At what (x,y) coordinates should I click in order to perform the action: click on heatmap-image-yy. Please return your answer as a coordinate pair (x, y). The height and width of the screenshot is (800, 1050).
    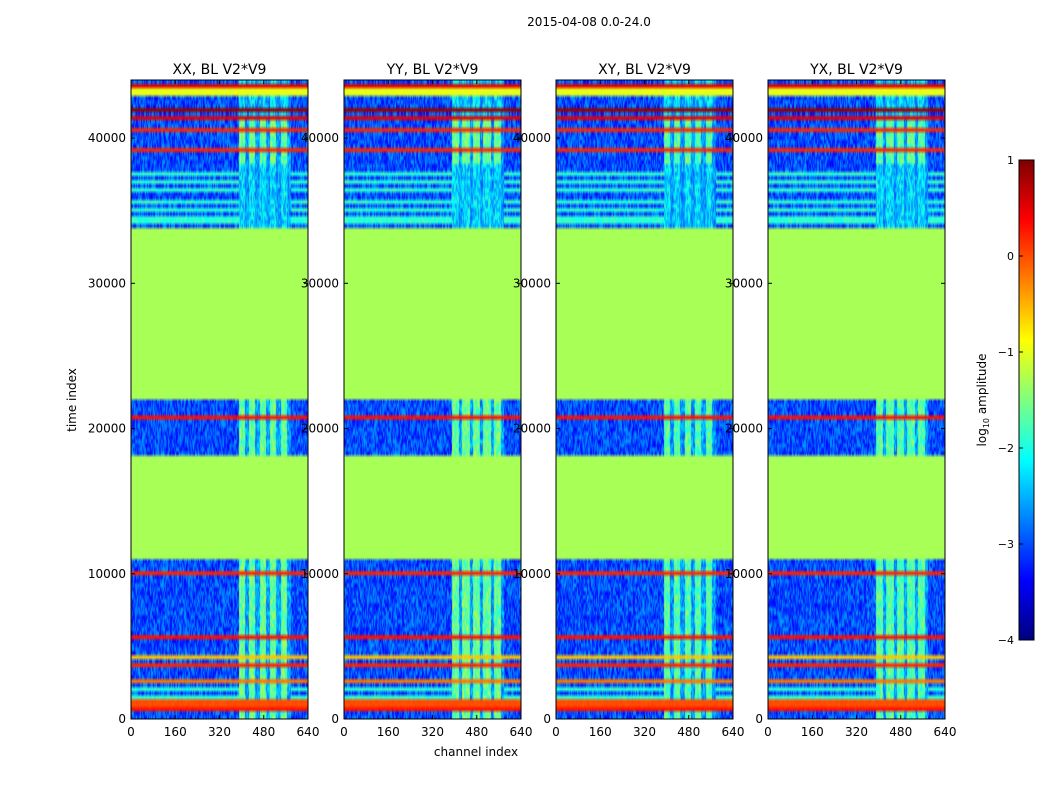
    Looking at the image, I should click on (432, 399).